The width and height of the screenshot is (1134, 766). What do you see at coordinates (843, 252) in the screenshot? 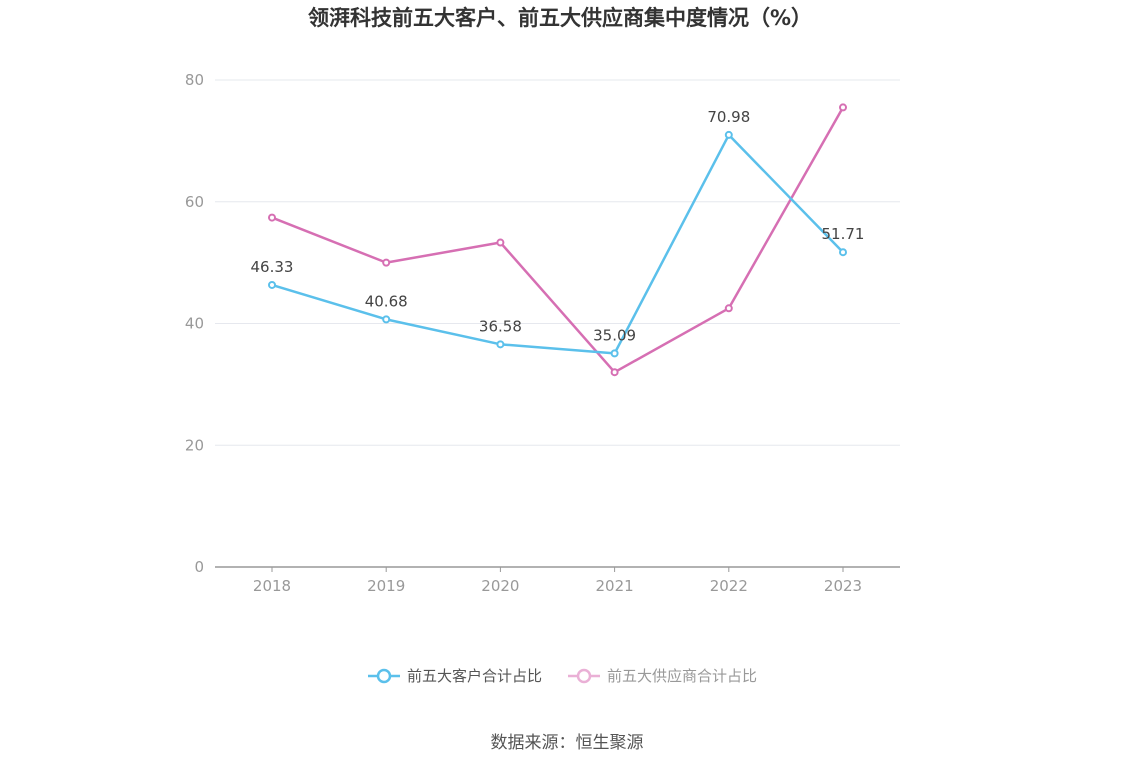
I see `series-0-point-2023` at bounding box center [843, 252].